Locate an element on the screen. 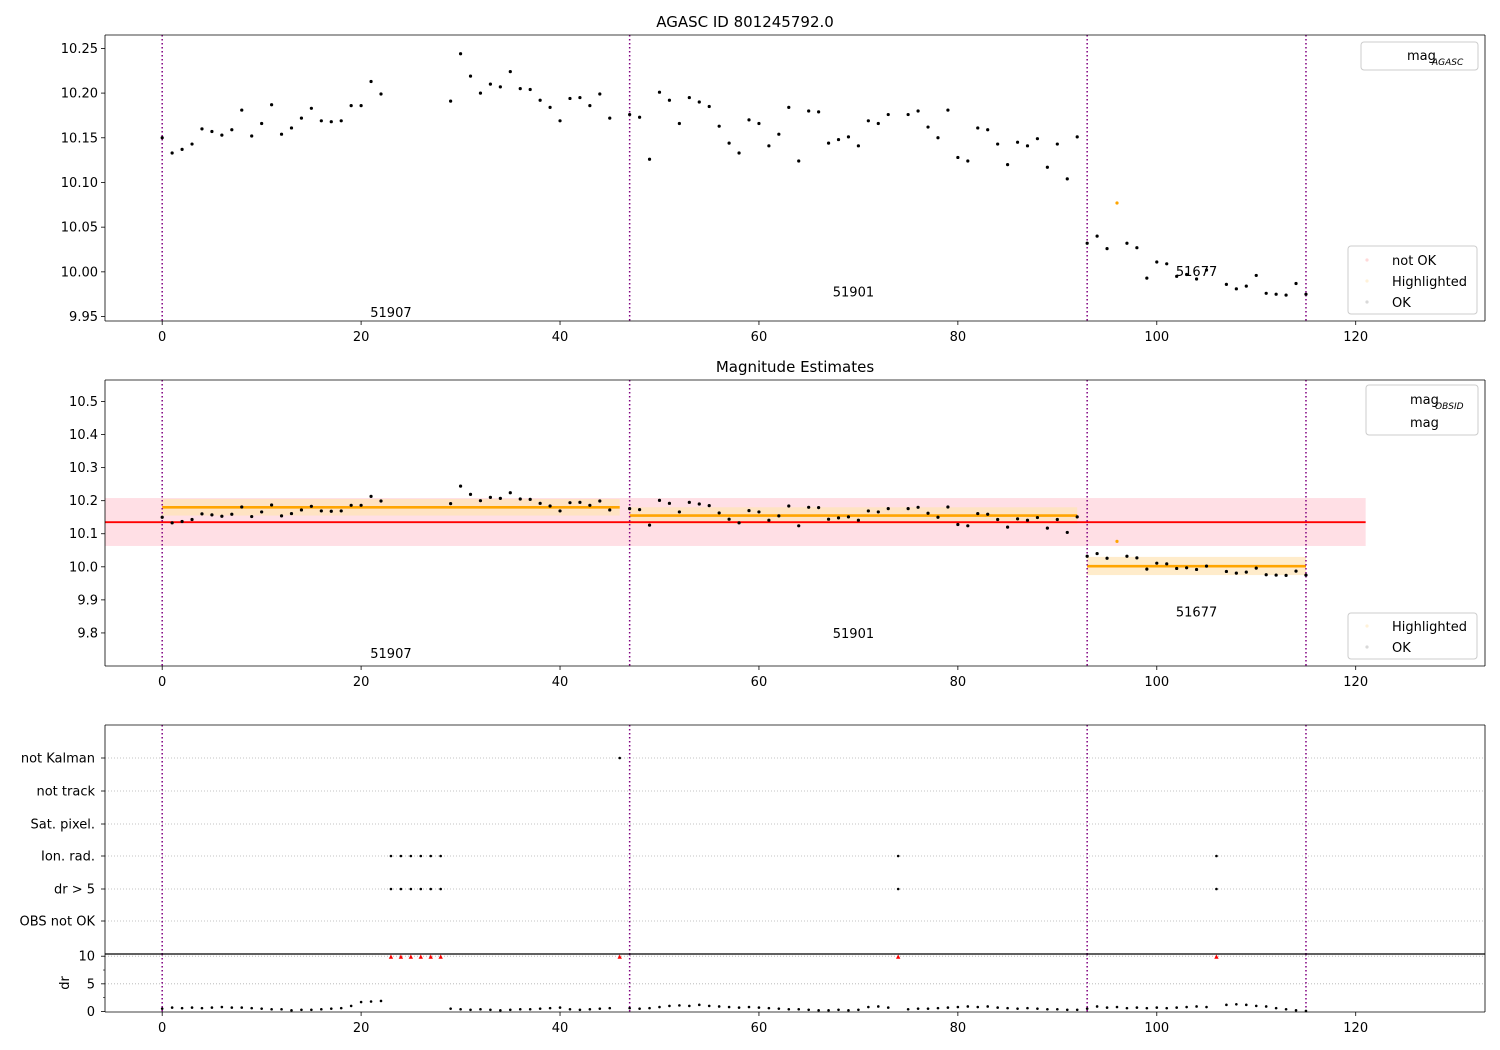 This screenshot has height=1050, width=1500. y-tick-label: 10.5 is located at coordinates (83, 402).